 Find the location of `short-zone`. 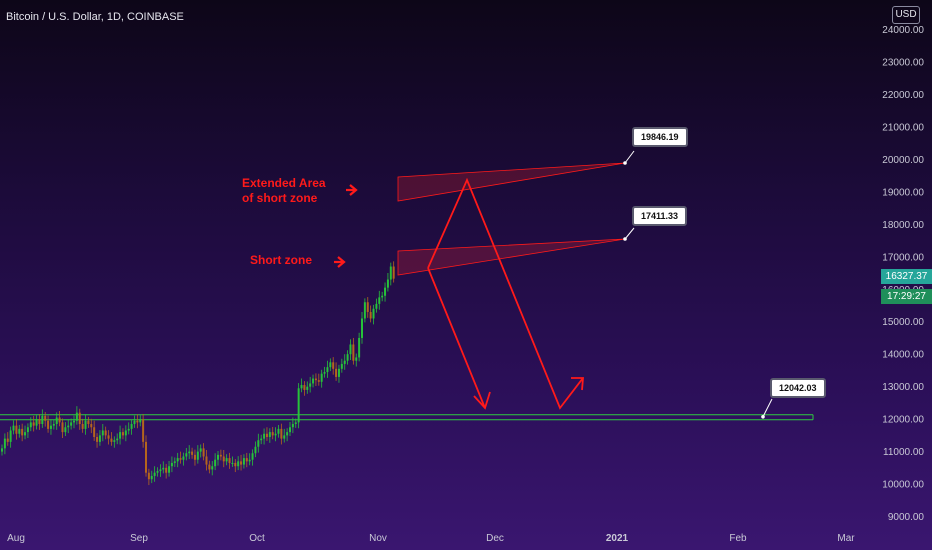

short-zone is located at coordinates (511, 257).